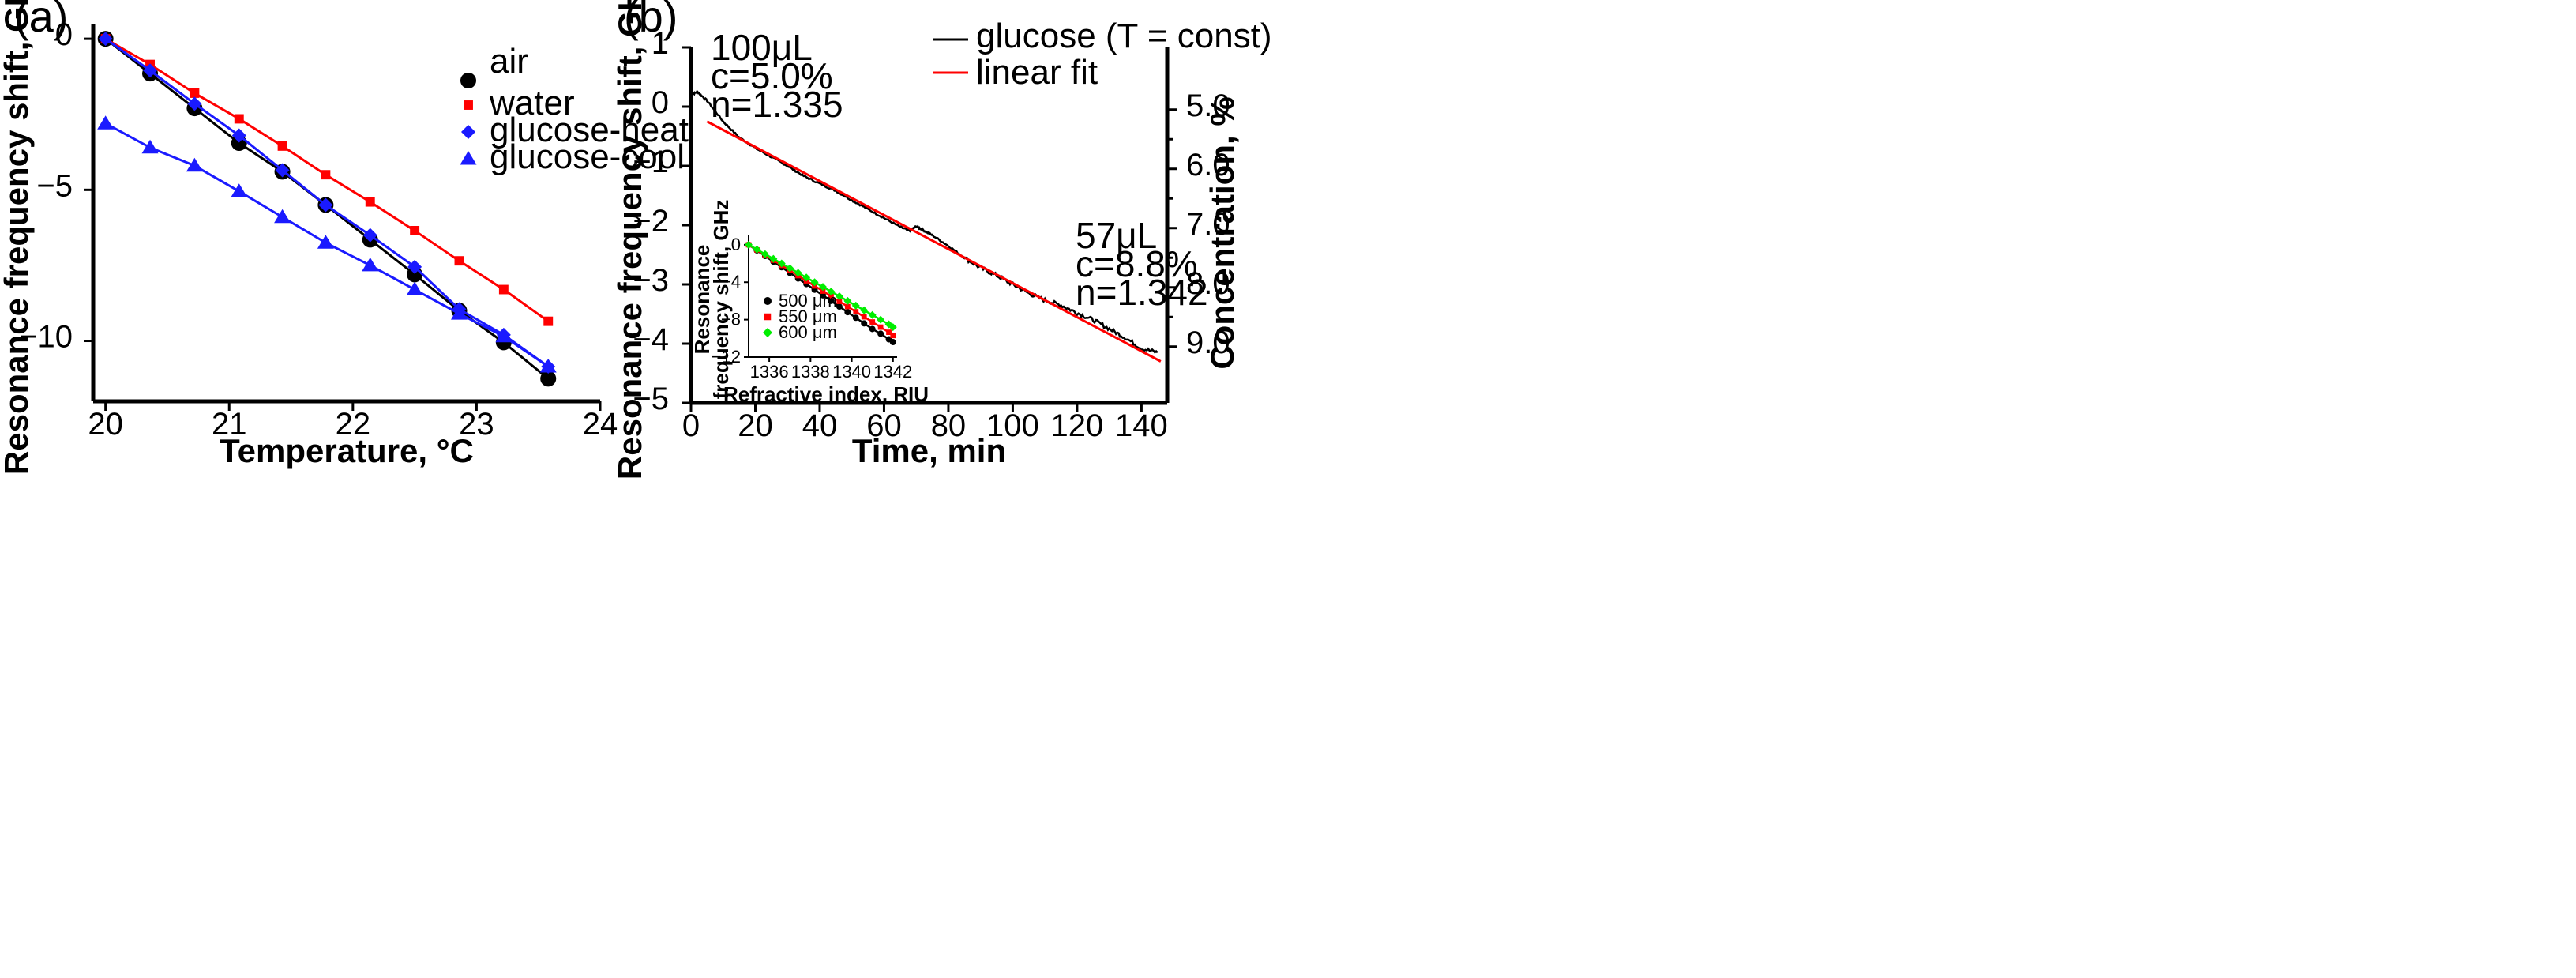  What do you see at coordinates (651, 222) in the screenshot?
I see `y-tick-label: −2` at bounding box center [651, 222].